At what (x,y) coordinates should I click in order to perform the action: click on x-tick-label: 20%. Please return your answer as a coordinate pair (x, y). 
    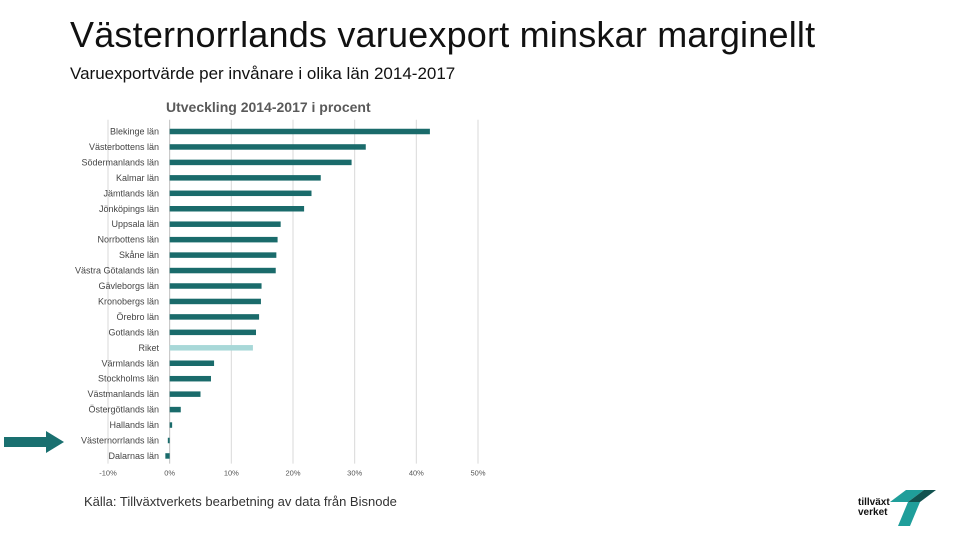
    Looking at the image, I should click on (292, 473).